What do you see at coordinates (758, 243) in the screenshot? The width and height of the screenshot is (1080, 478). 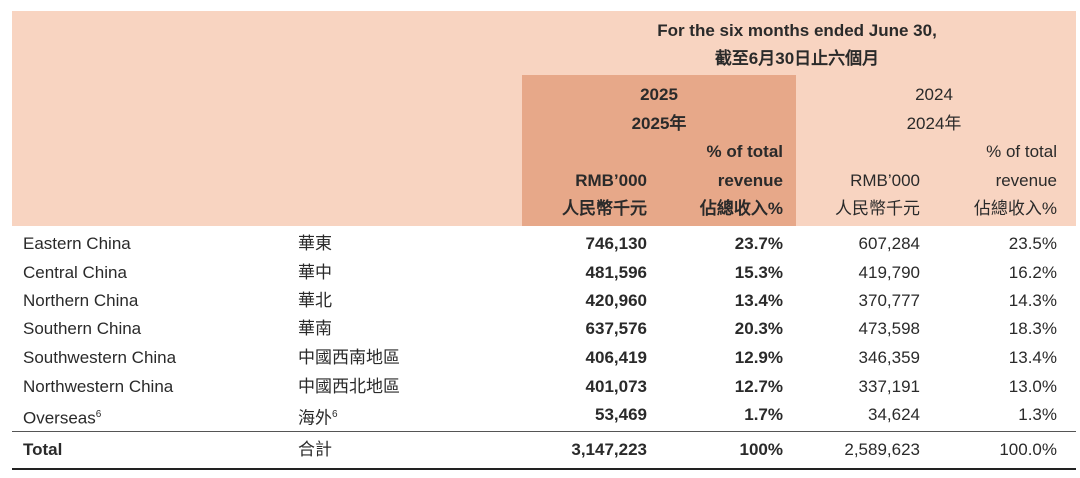 I see `pct-2025: 23.7%` at bounding box center [758, 243].